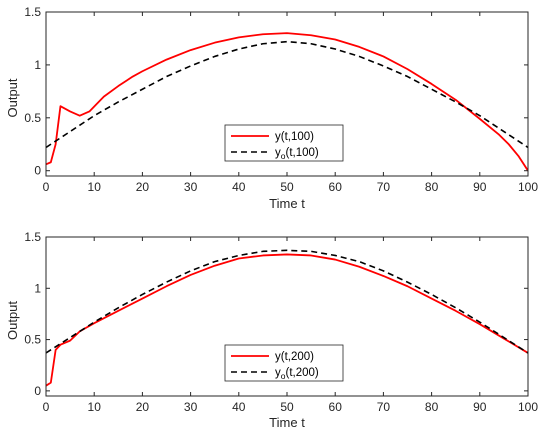  I want to click on legend-main: y(t,100), so click(294, 137).